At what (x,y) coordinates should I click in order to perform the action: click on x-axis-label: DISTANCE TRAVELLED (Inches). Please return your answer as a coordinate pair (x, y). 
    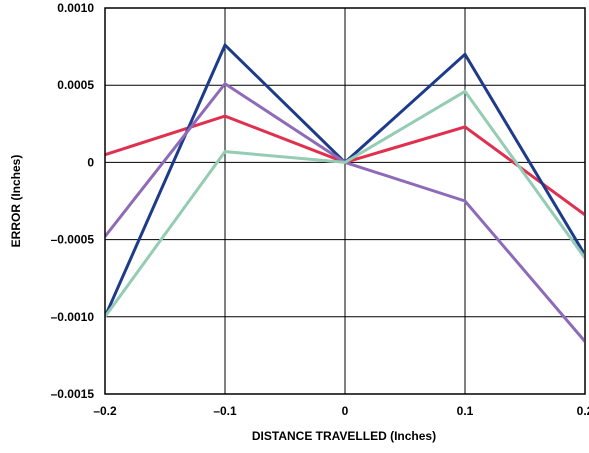
    Looking at the image, I should click on (344, 436).